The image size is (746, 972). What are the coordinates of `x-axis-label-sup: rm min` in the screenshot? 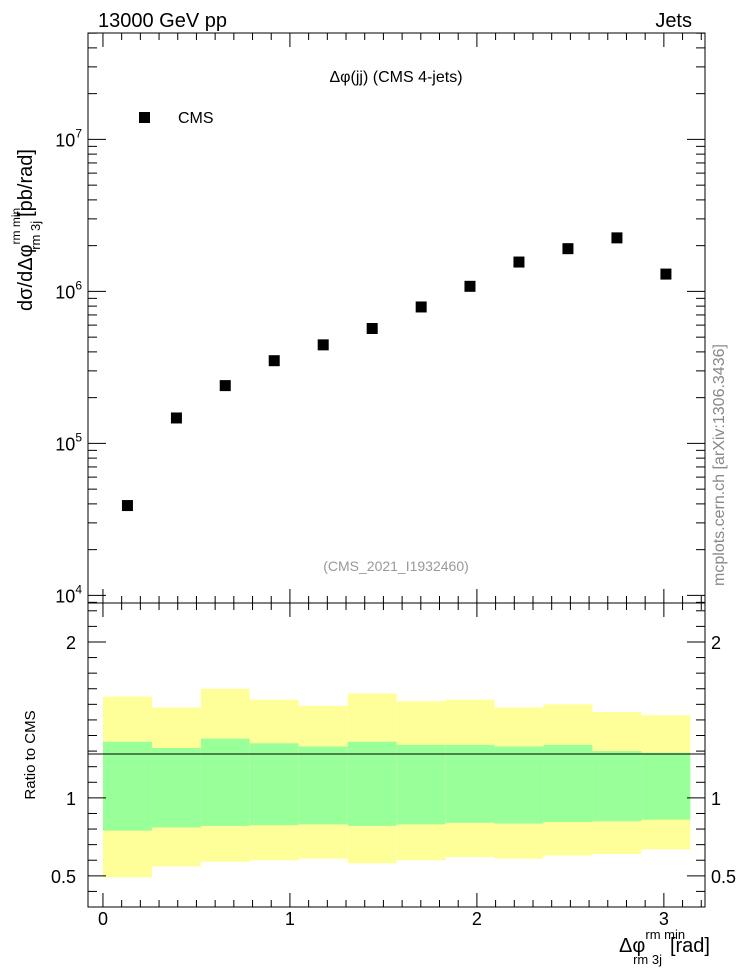 It's located at (665, 934).